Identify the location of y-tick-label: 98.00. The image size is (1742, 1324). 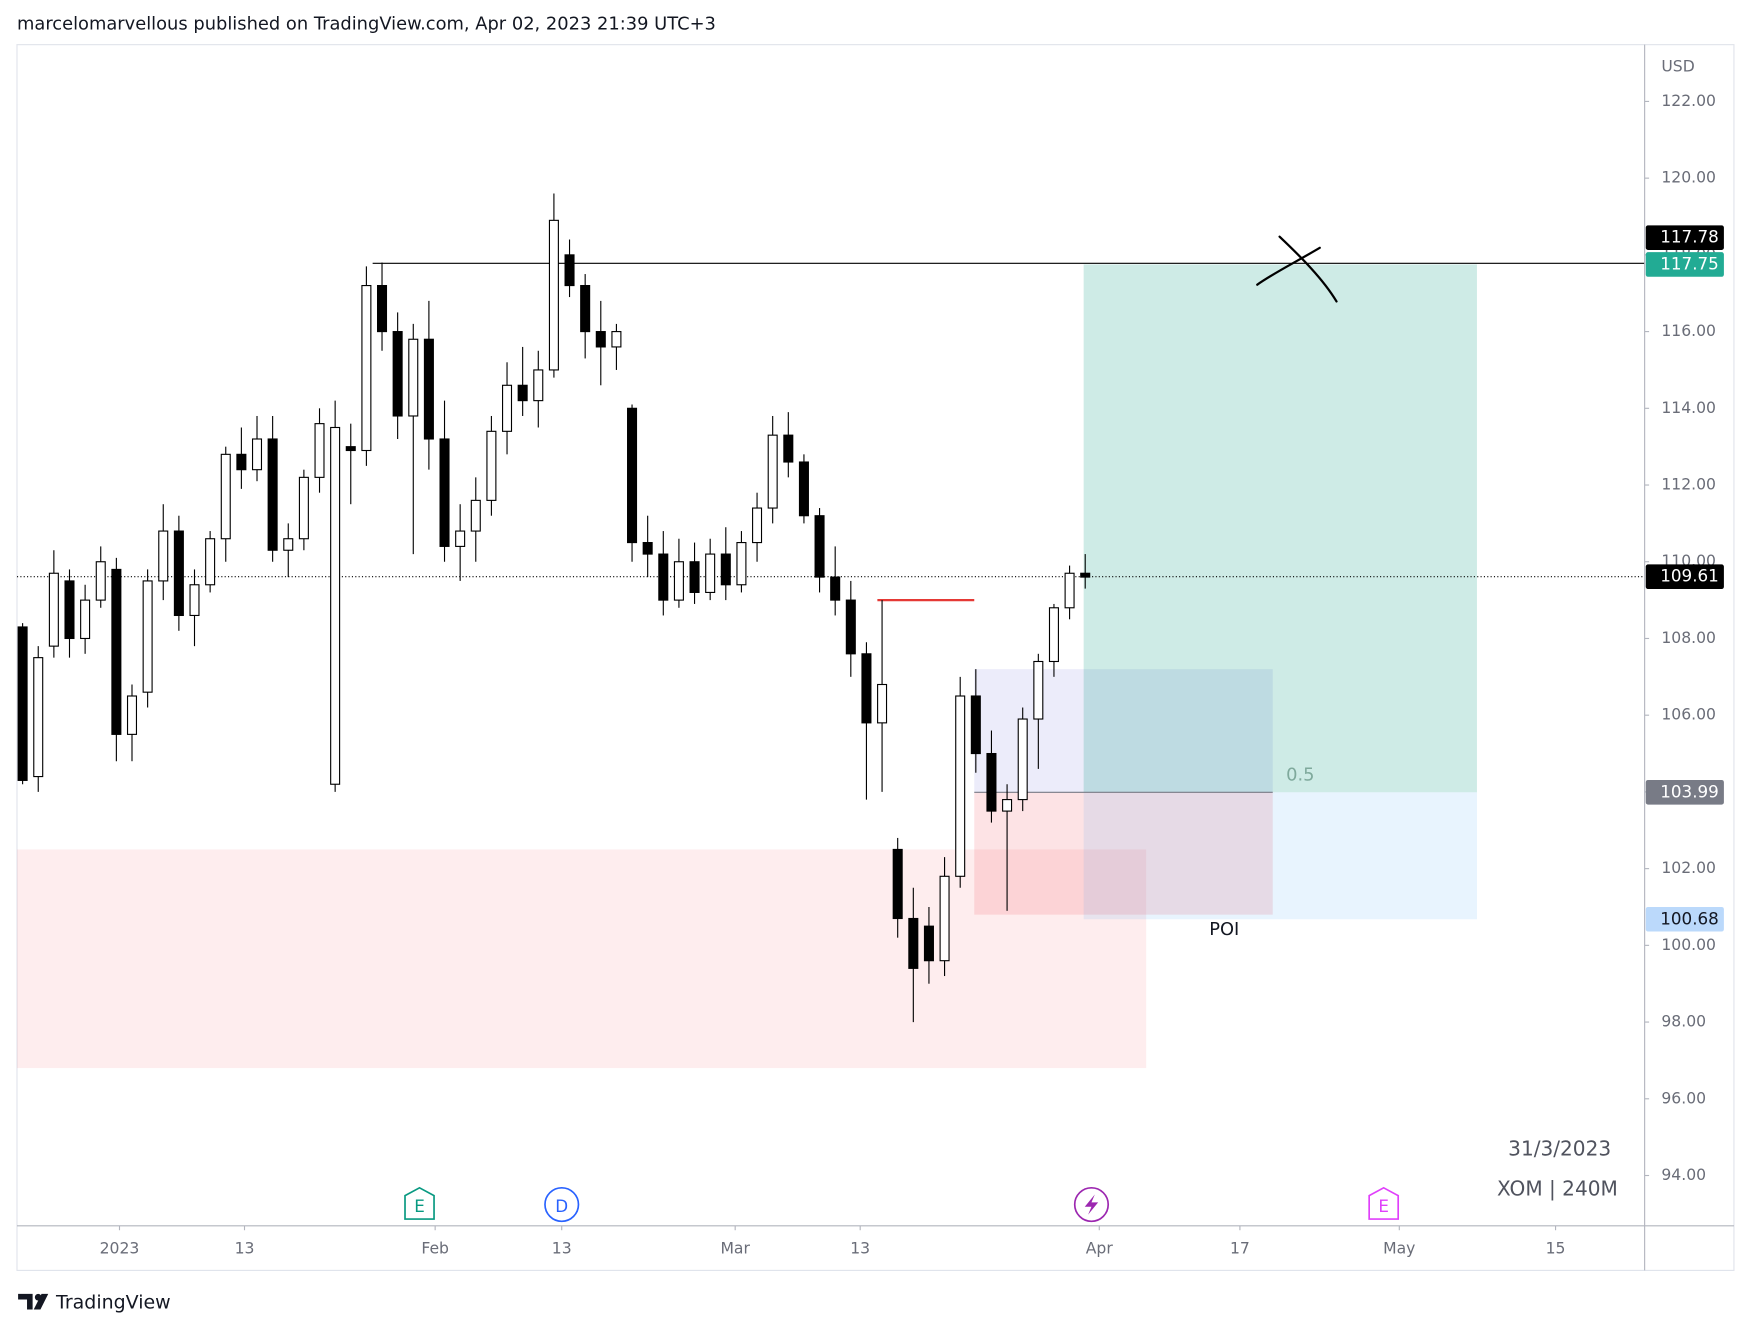
(1683, 1022).